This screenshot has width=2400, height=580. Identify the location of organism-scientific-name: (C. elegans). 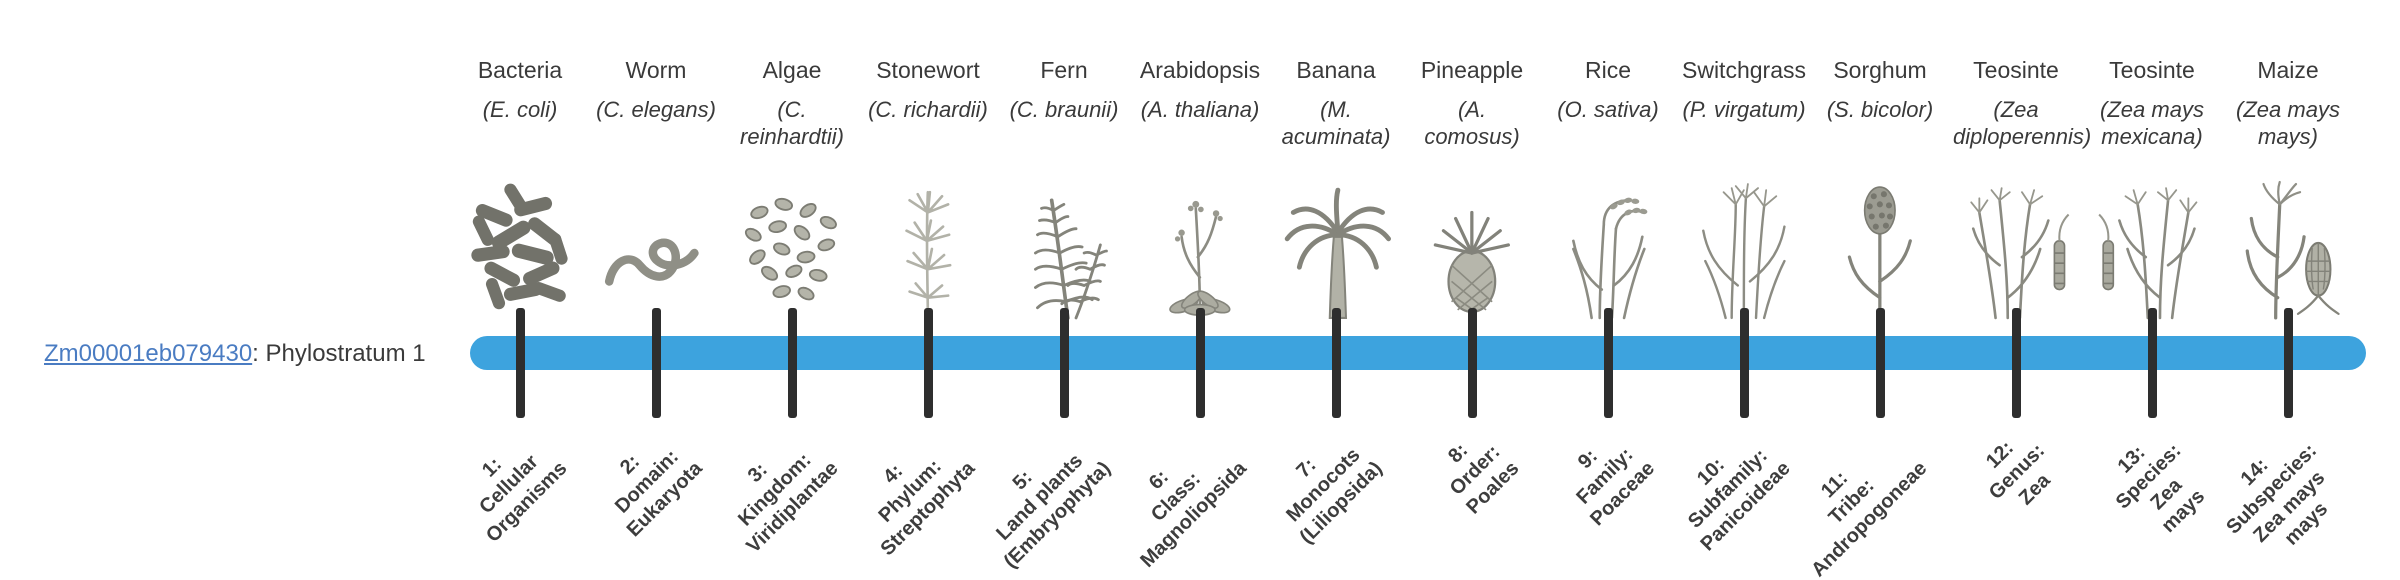
(656, 109).